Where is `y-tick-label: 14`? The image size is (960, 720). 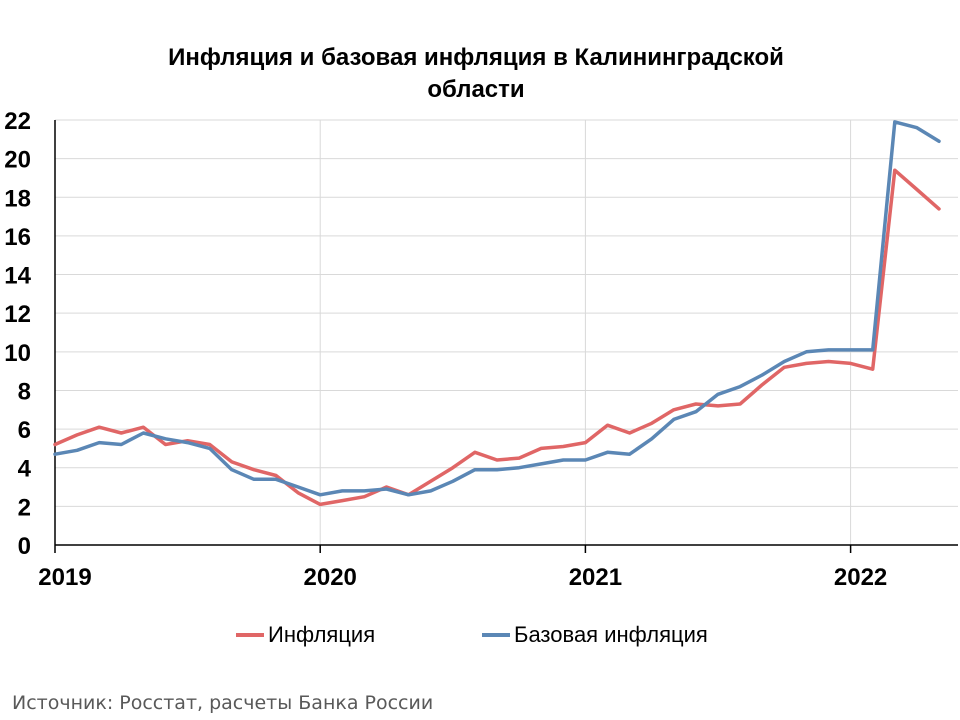 y-tick-label: 14 is located at coordinates (17, 276).